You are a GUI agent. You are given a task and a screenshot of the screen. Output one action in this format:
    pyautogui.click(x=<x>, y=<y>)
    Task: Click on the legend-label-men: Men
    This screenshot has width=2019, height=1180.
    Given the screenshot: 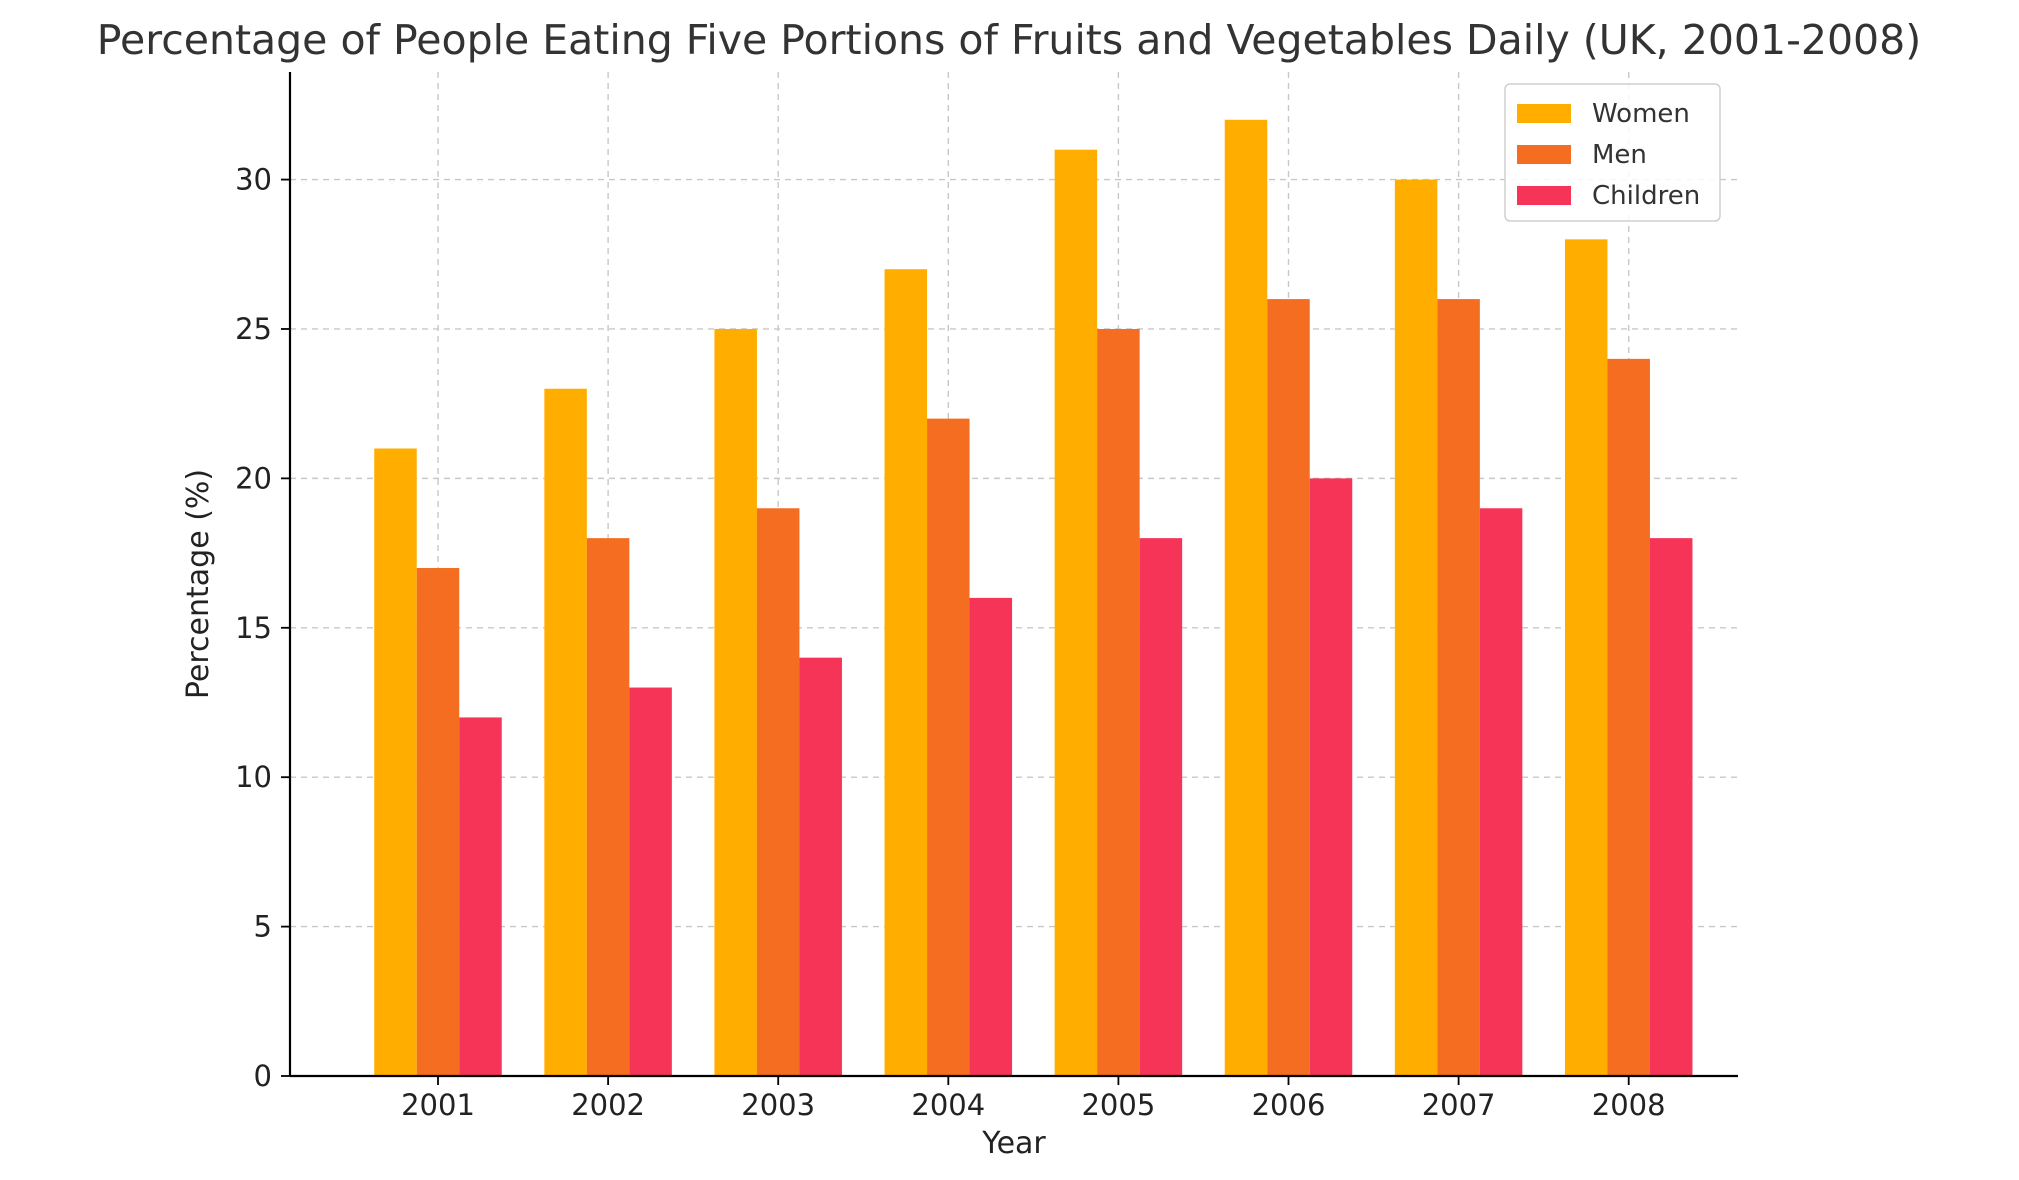 What is the action you would take?
    pyautogui.click(x=1619, y=155)
    